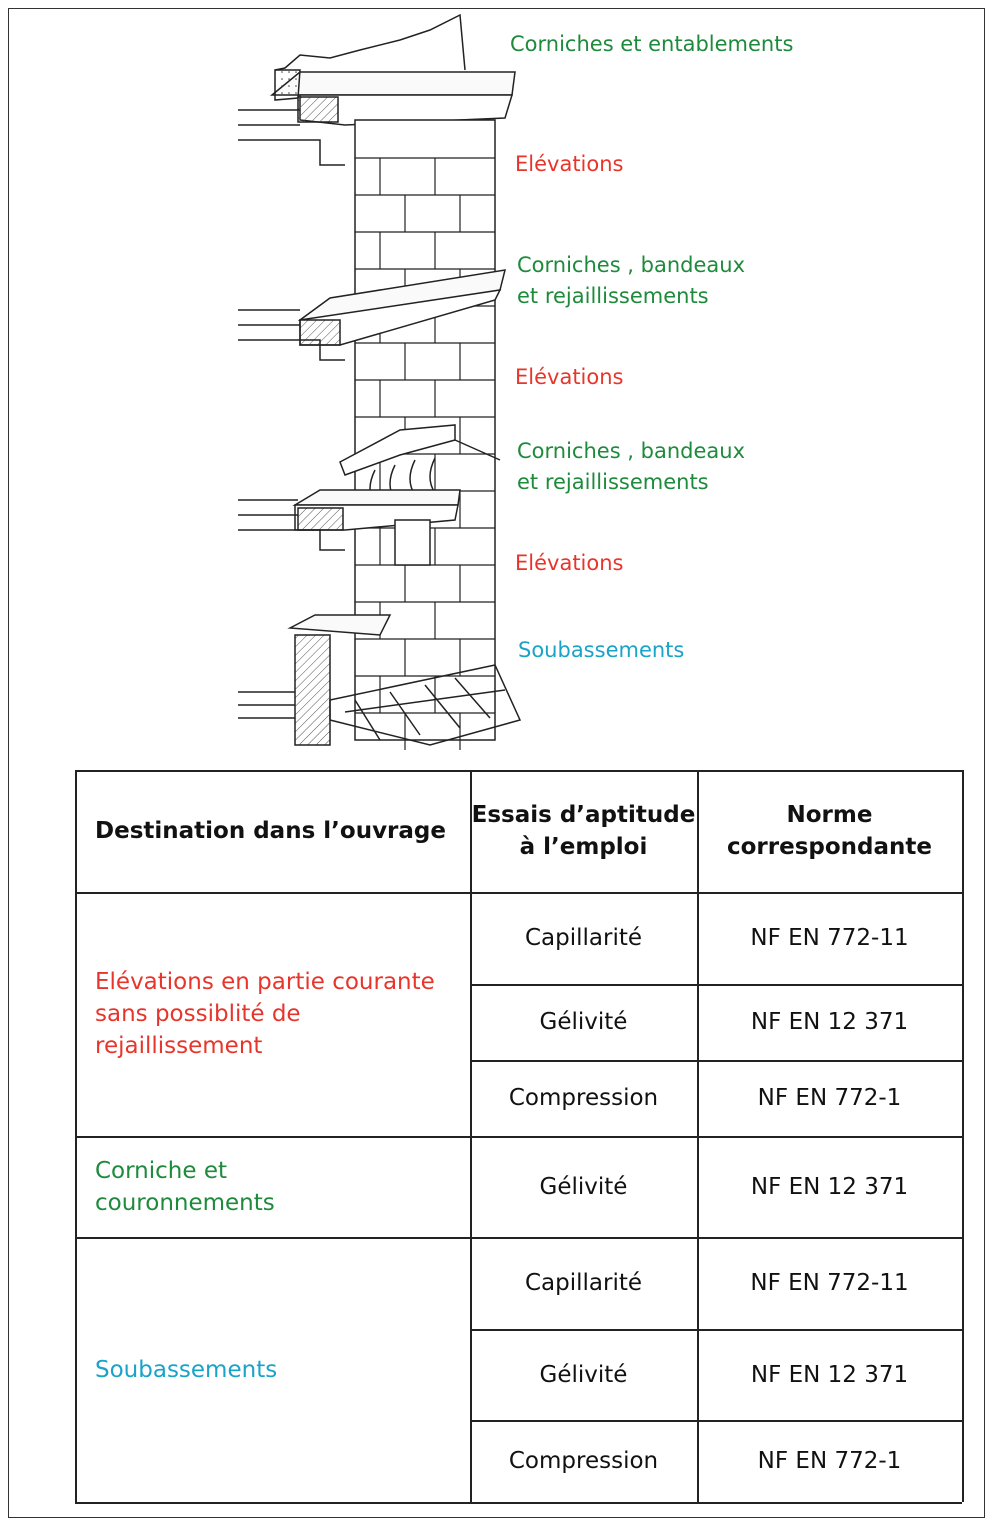  I want to click on text-line: sans possiblité de, so click(198, 1014).